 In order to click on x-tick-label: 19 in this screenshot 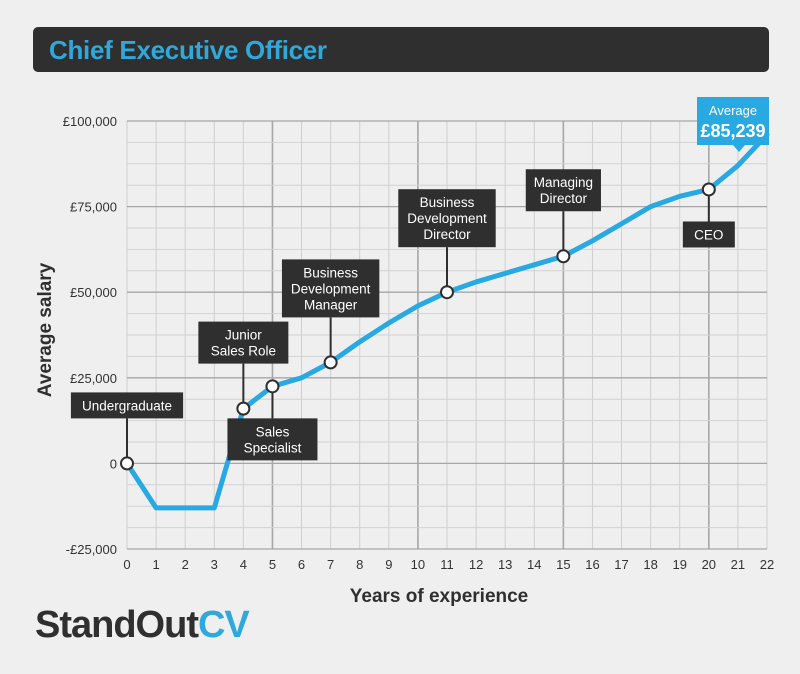, I will do `click(679, 564)`.